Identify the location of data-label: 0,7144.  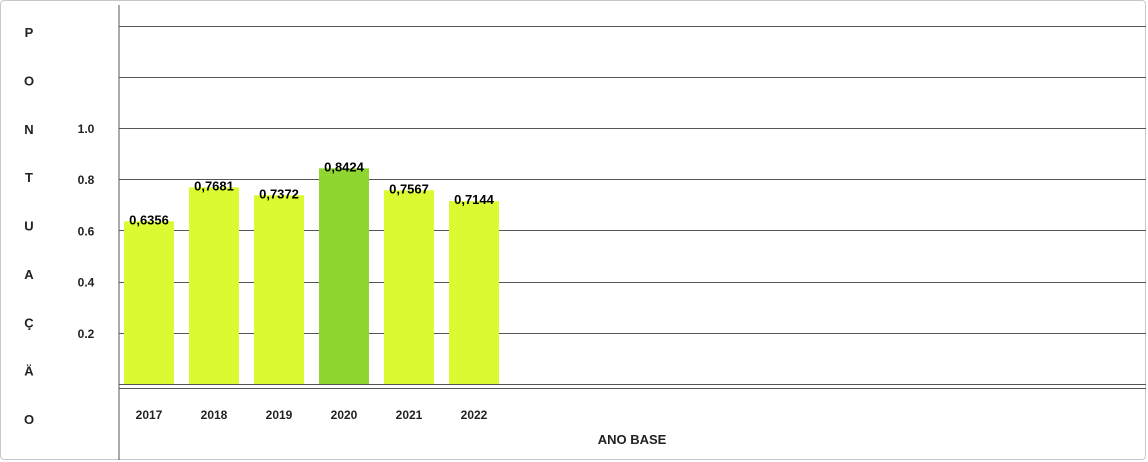
(474, 199).